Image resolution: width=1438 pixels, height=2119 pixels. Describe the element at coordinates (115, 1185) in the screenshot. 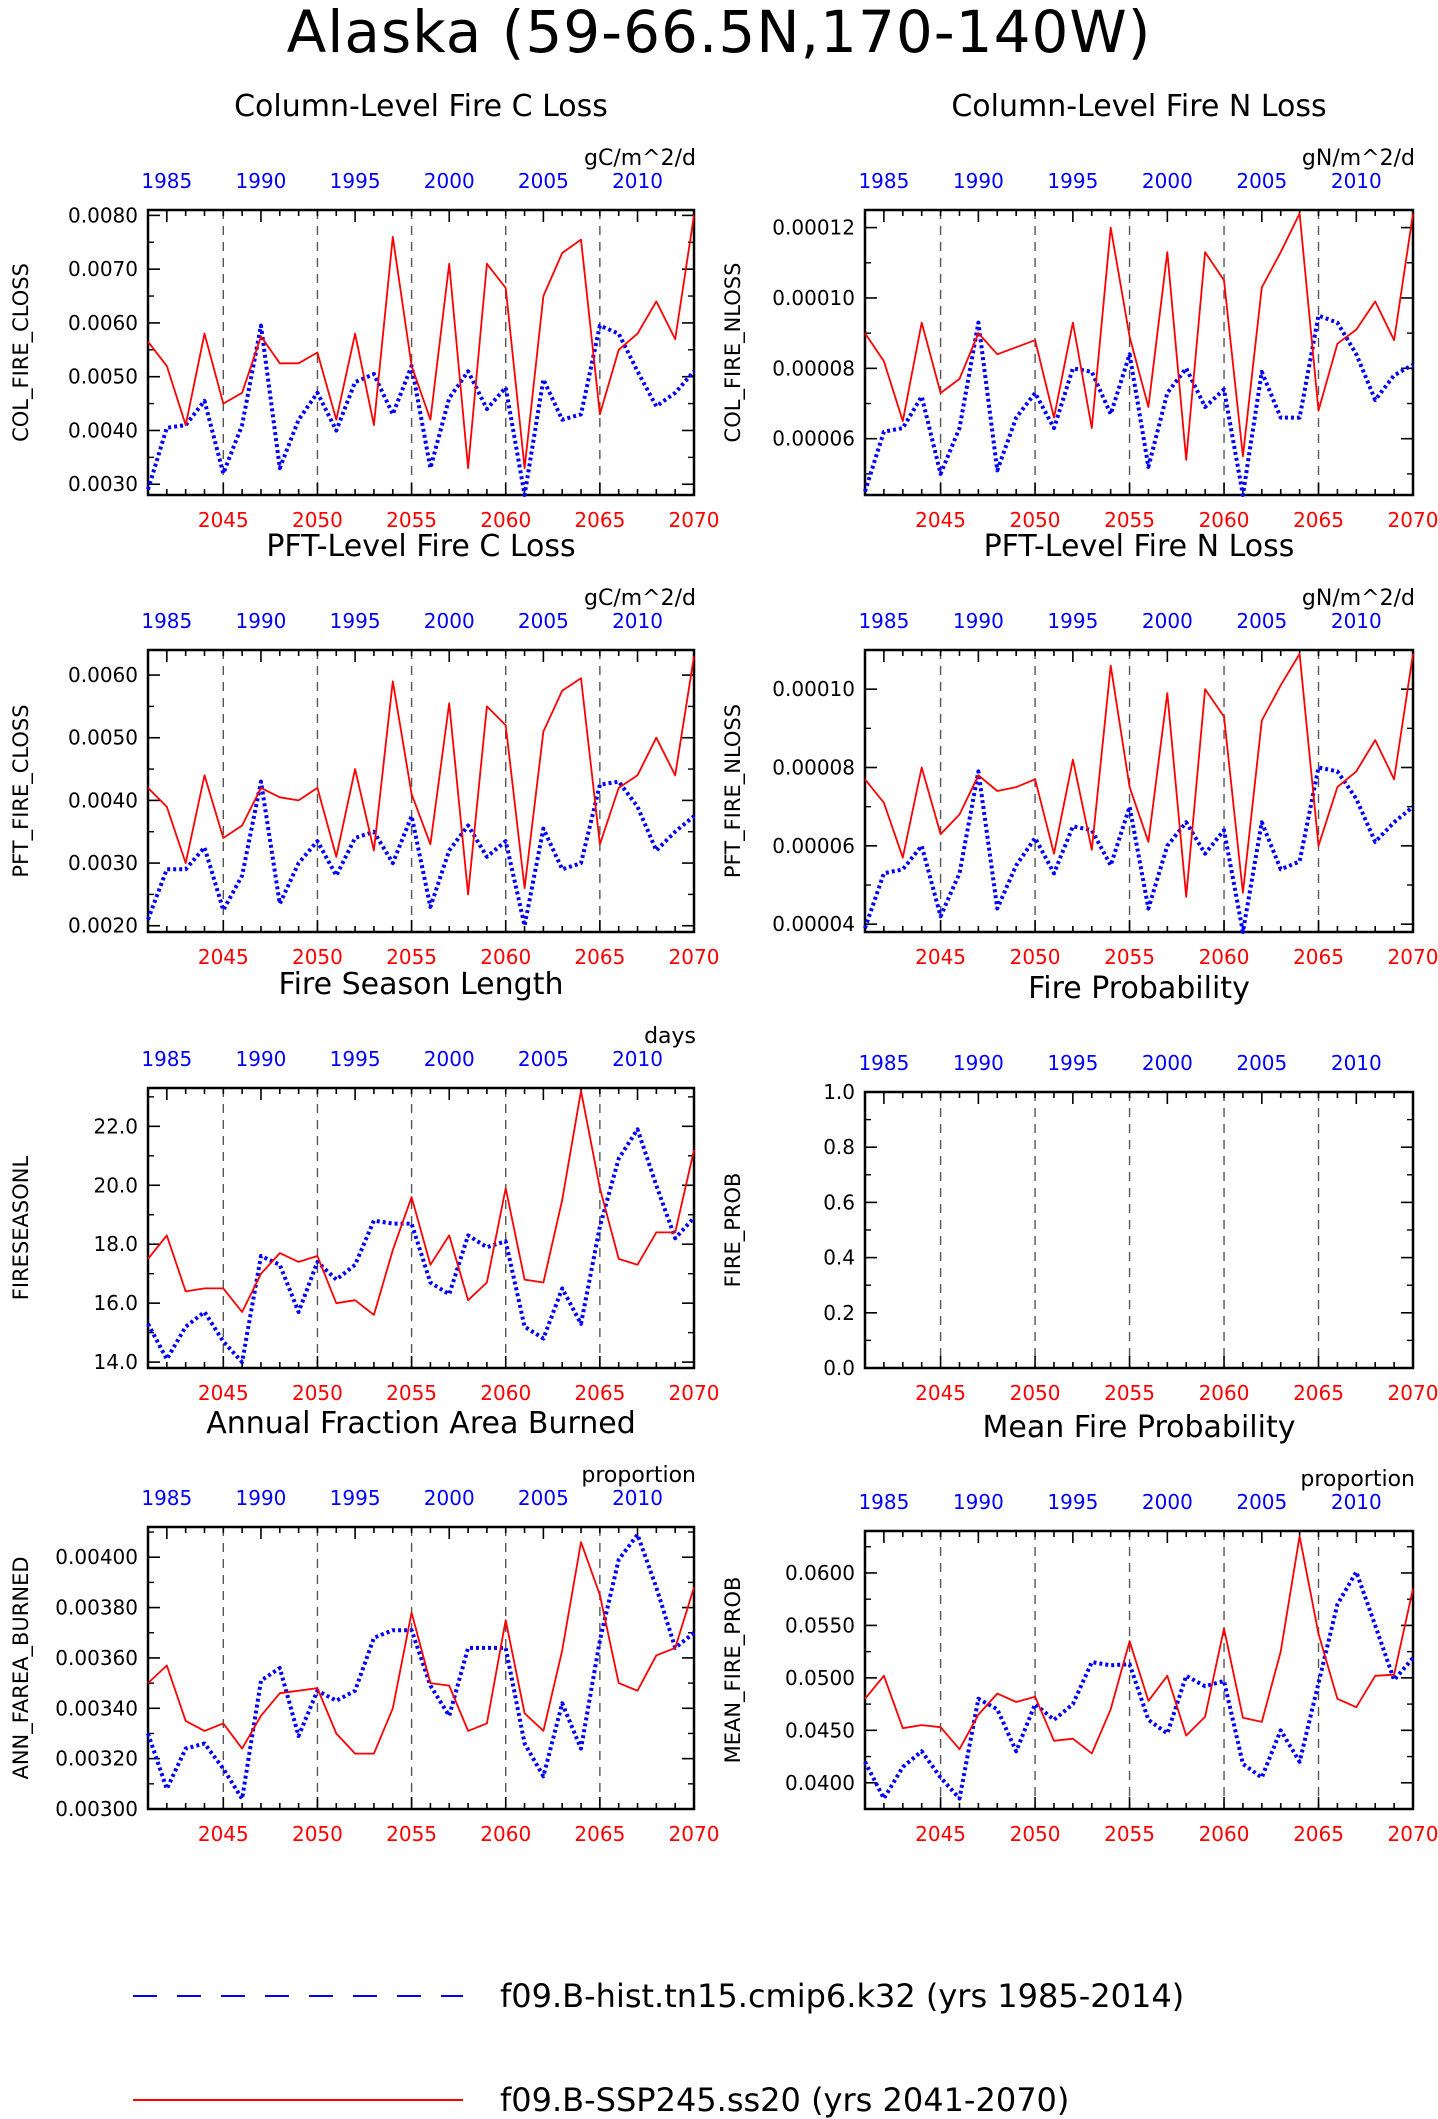

I see `y-tick-label: 20.0` at that location.